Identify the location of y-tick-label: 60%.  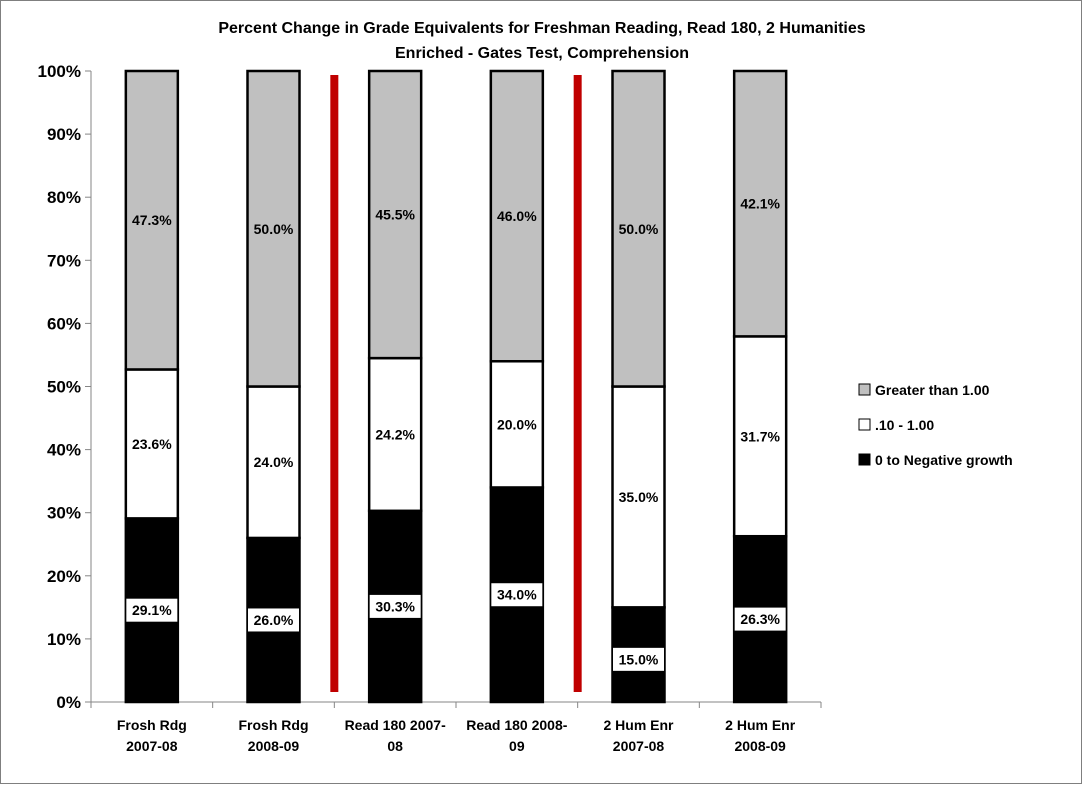
(64, 323).